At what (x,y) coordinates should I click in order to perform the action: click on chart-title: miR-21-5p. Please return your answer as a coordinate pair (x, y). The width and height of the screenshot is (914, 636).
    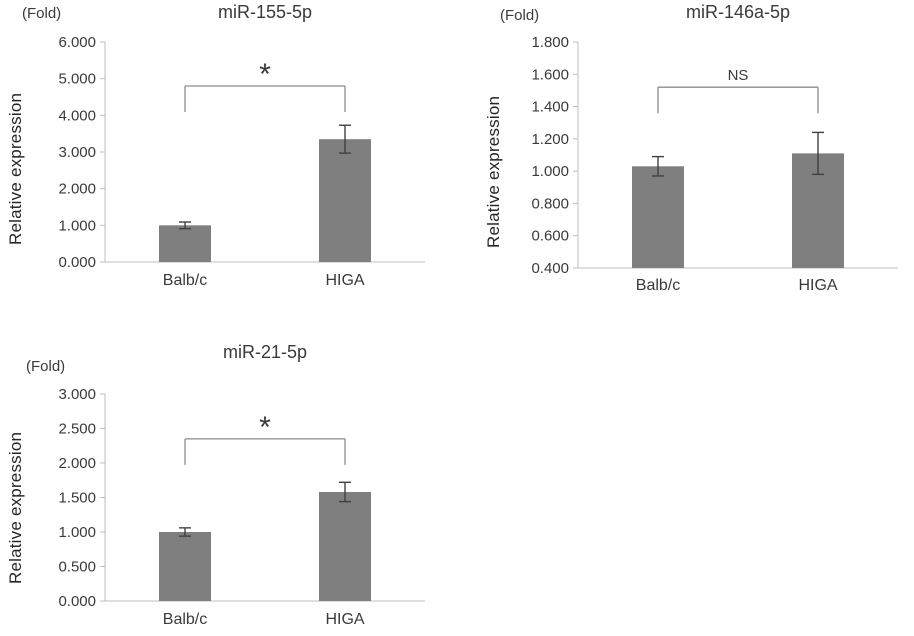
    Looking at the image, I should click on (265, 352).